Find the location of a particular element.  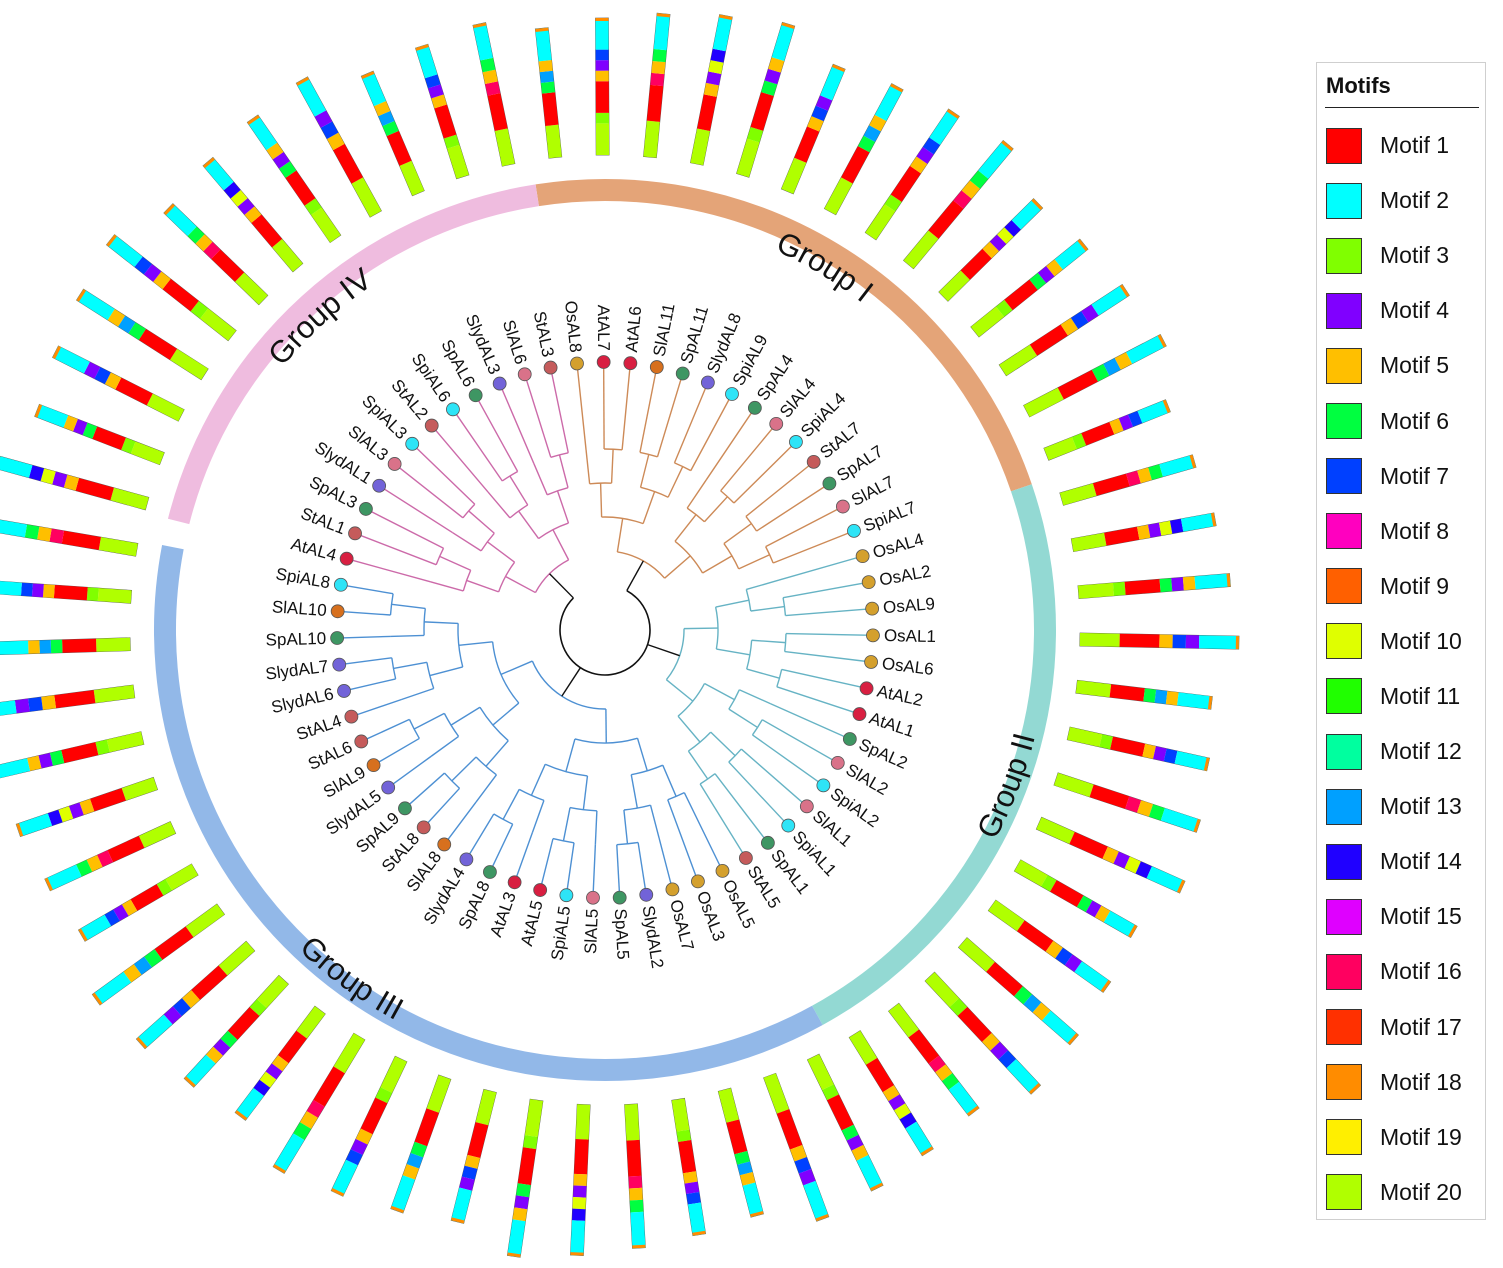

legend-item: Motif 11 is located at coordinates (1401, 696).